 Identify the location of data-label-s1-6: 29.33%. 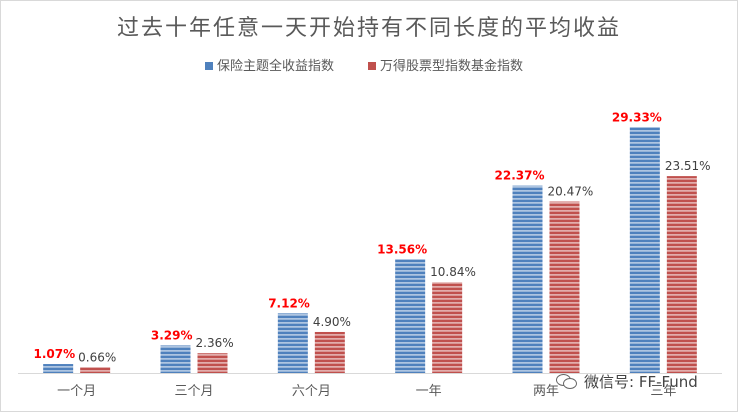
(637, 117).